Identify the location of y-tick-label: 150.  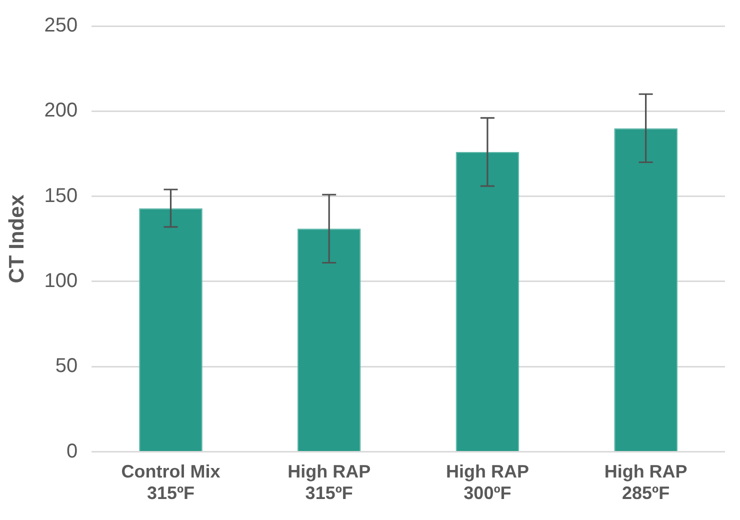
(61, 195).